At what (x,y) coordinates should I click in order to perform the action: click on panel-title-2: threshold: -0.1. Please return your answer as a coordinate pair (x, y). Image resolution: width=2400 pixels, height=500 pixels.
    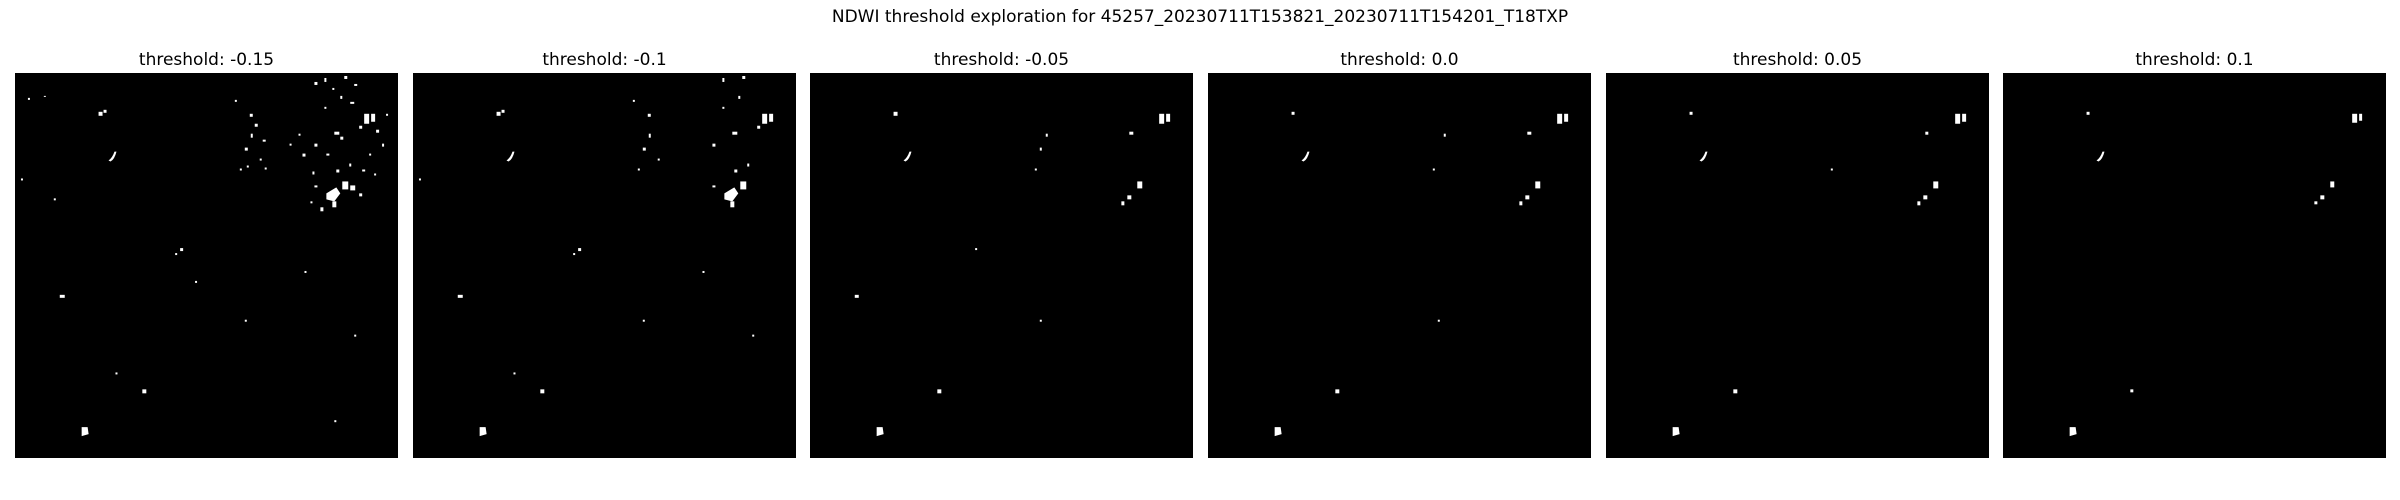
    Looking at the image, I should click on (604, 60).